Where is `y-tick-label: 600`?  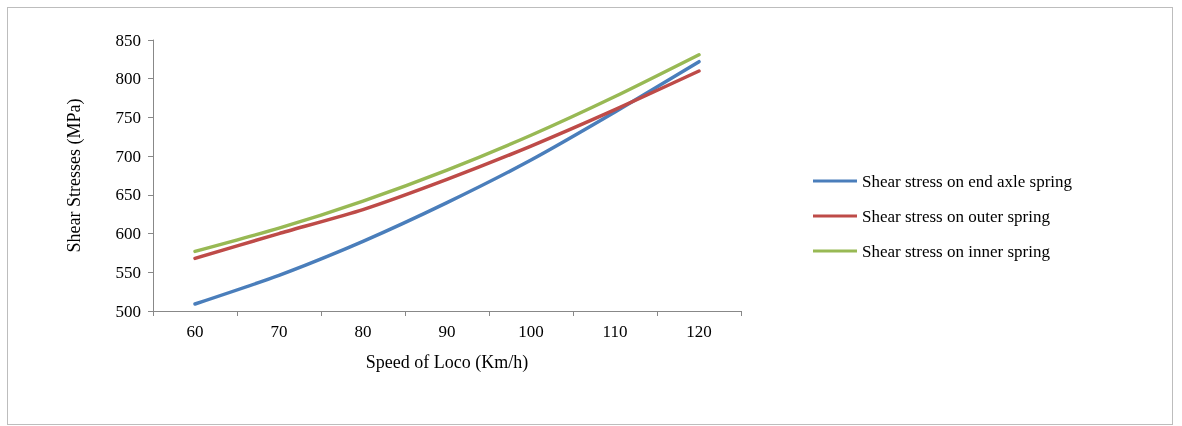 y-tick-label: 600 is located at coordinates (128, 234).